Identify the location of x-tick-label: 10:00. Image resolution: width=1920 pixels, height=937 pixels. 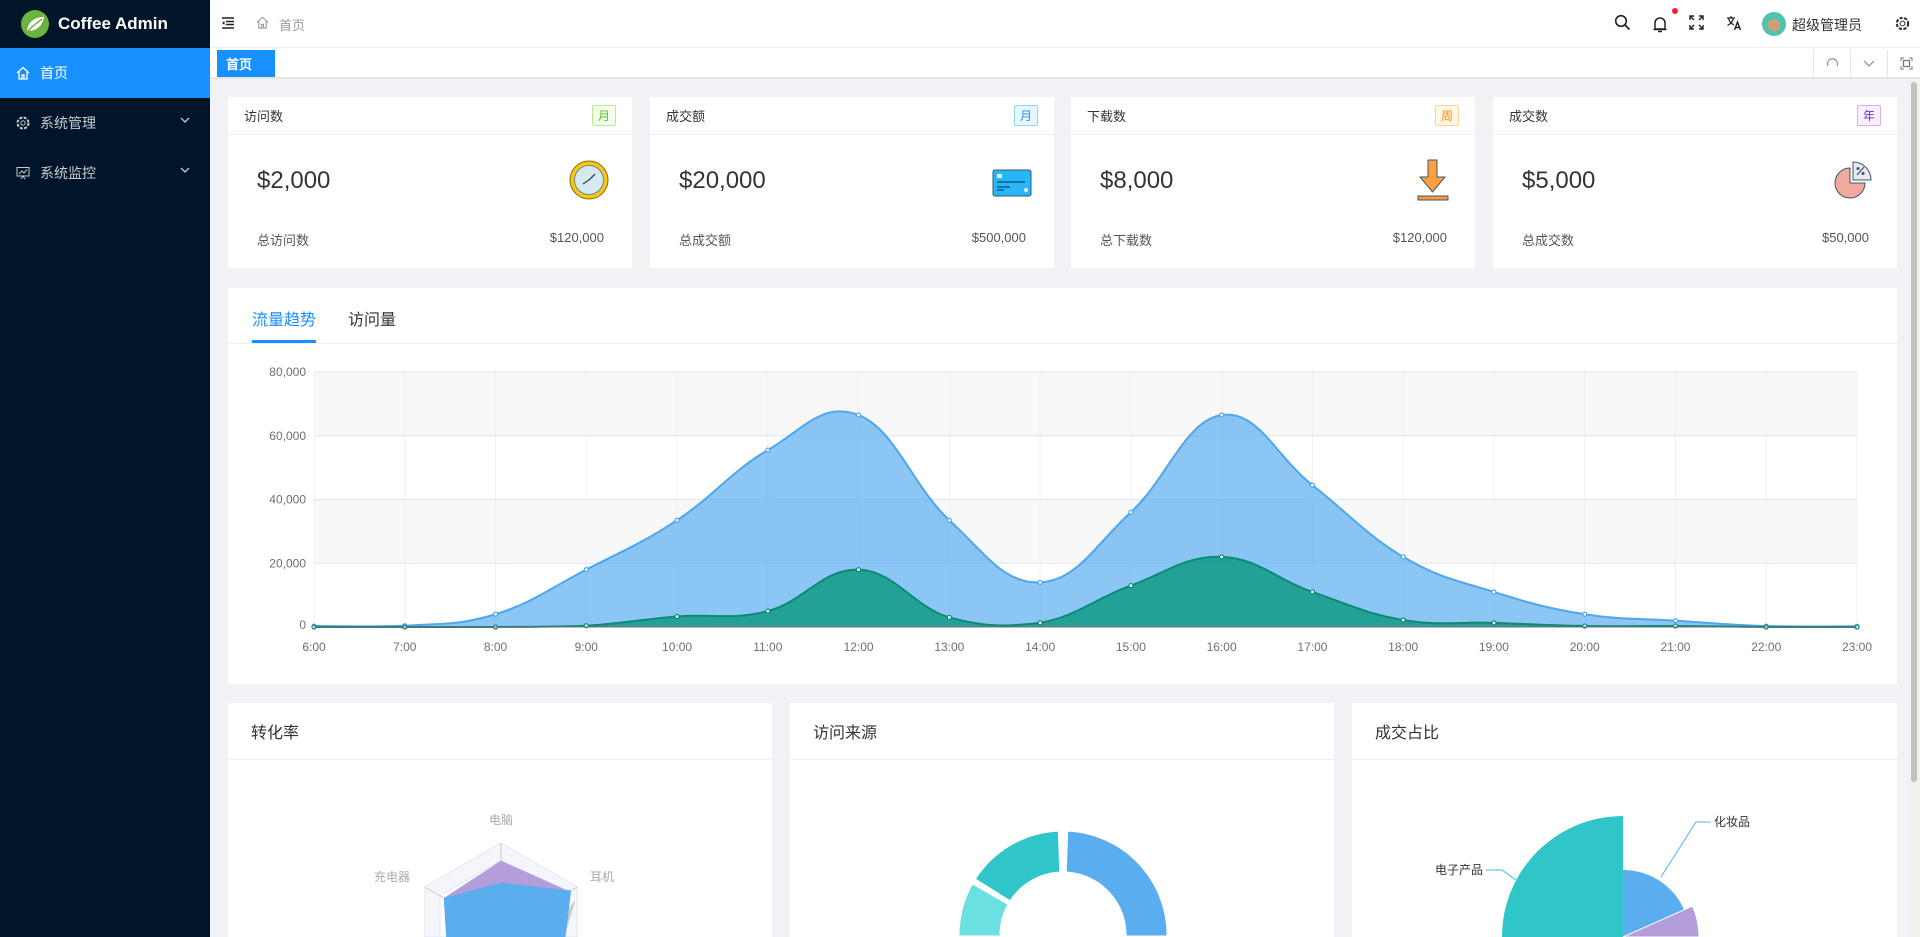
(677, 647).